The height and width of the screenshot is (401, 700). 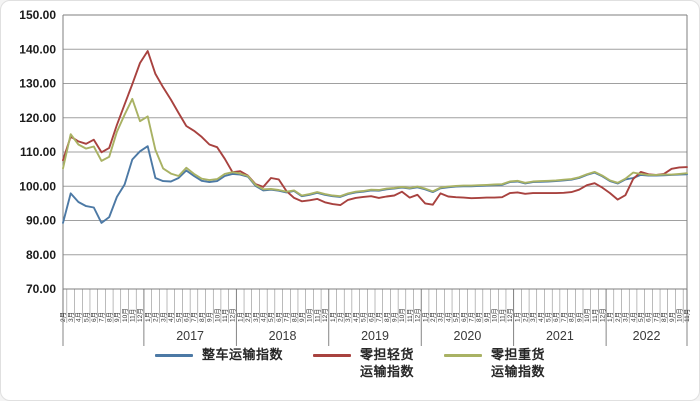 I want to click on chart-legend: 整车运输指数 零担轻货 运输指数 零担重货 运输指数, so click(x=350, y=364).